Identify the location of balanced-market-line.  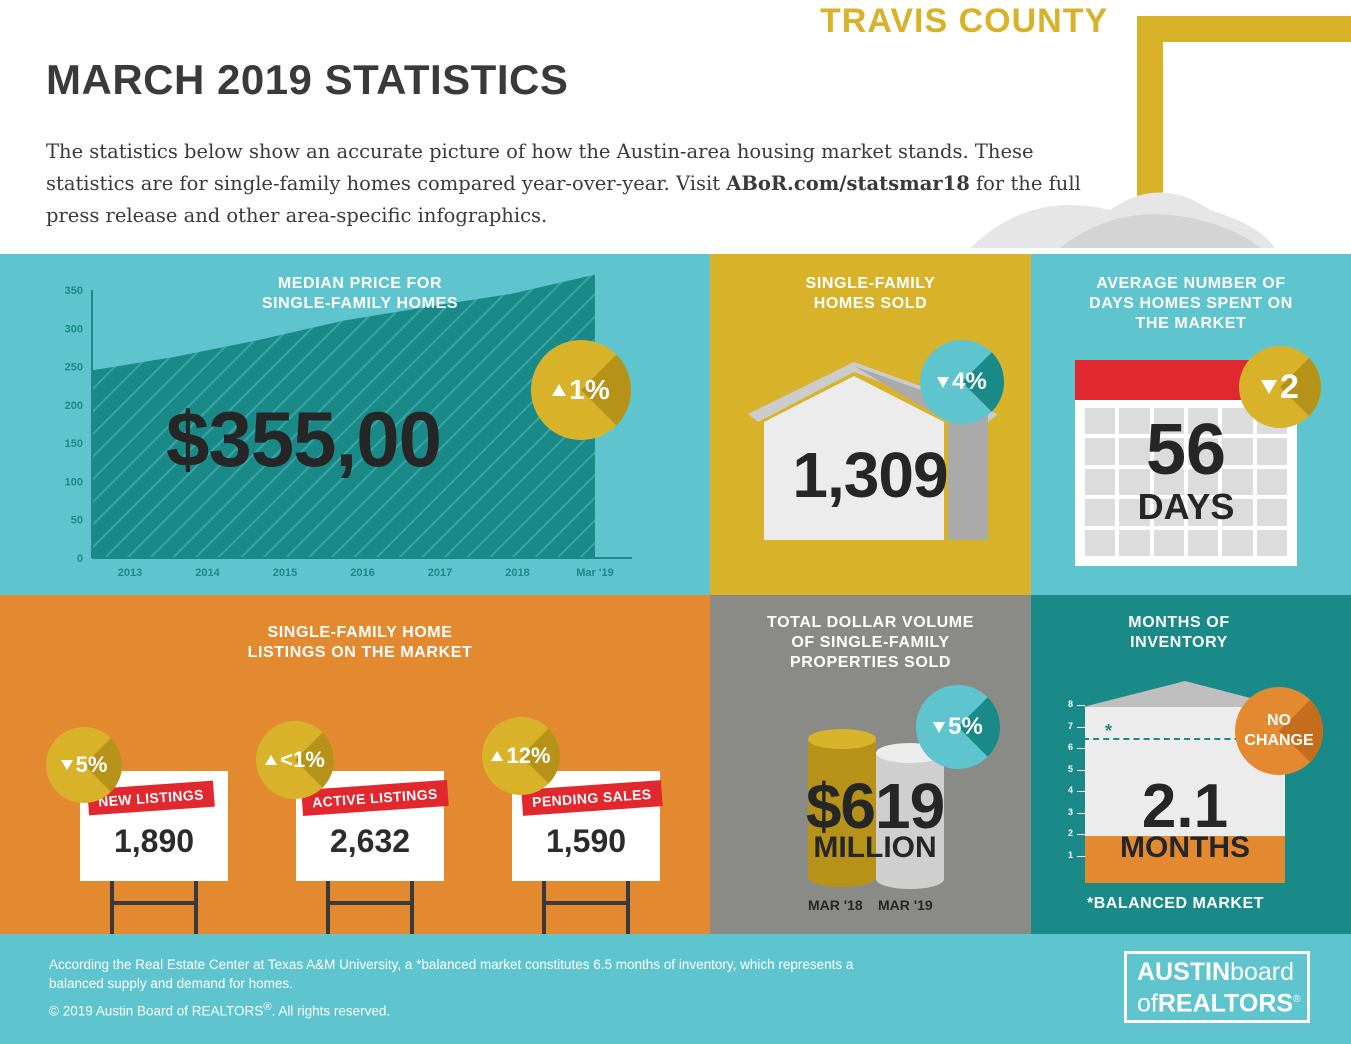
(1187, 739).